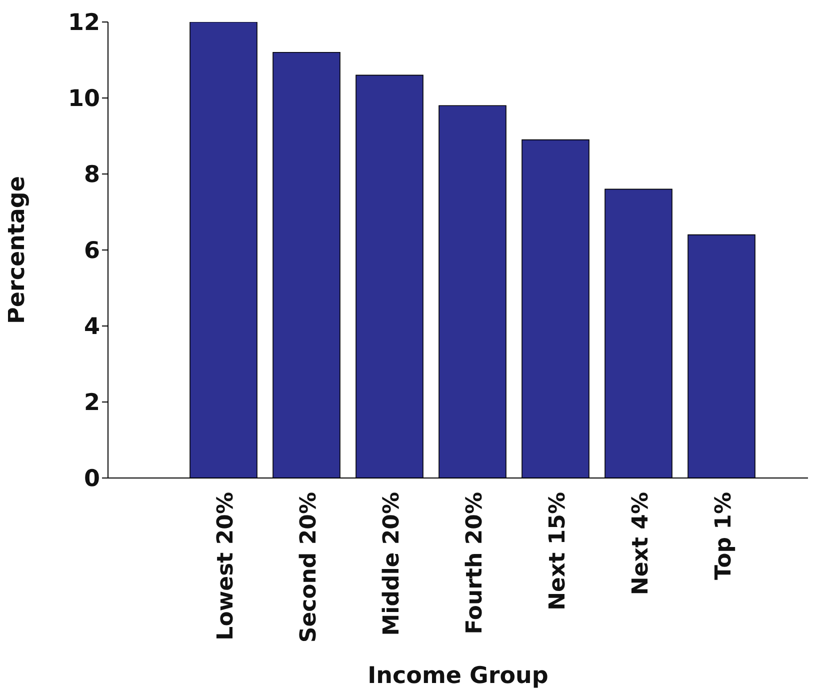  Describe the element at coordinates (92, 251) in the screenshot. I see `y-tick-label: 6` at that location.